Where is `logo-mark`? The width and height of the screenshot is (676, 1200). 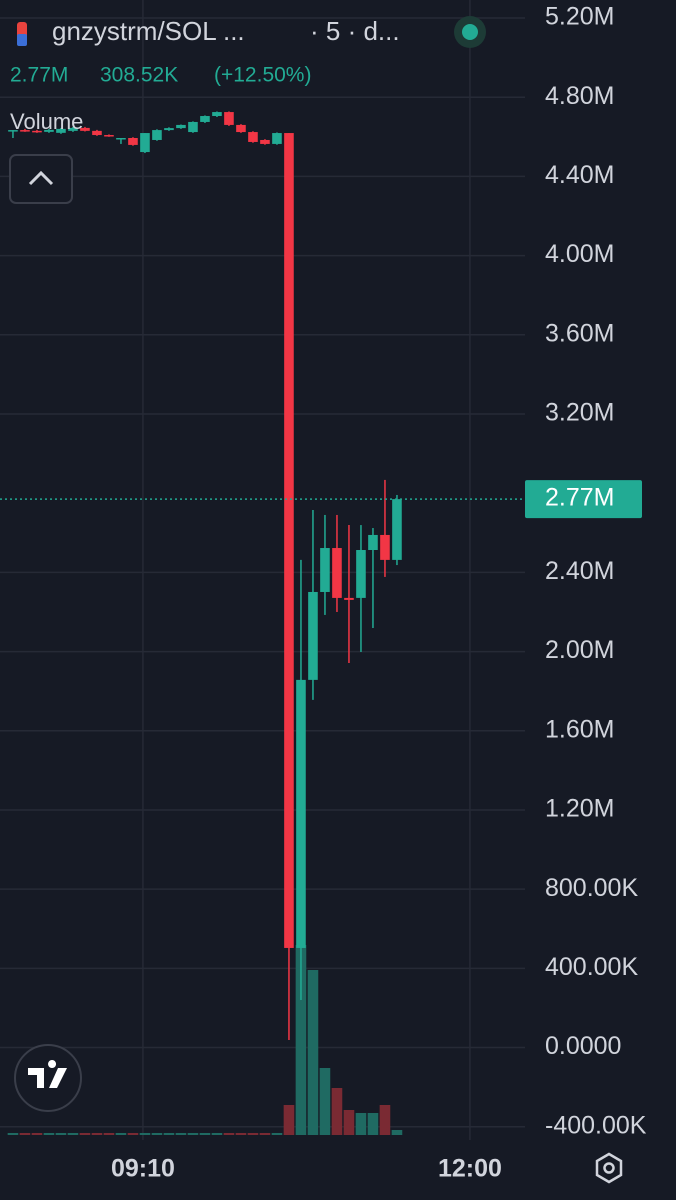
logo-mark is located at coordinates (47, 1074).